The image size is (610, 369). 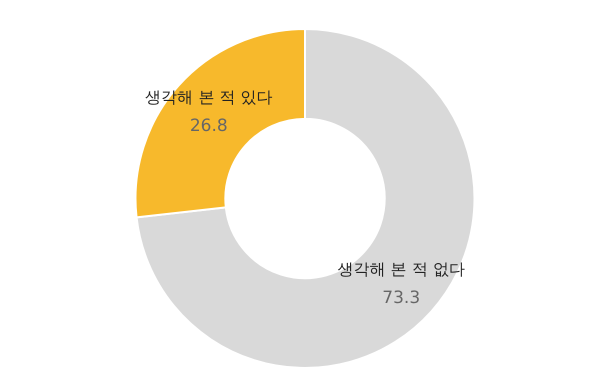 I want to click on slice-label: 생각해 본 적 없다, so click(x=401, y=269).